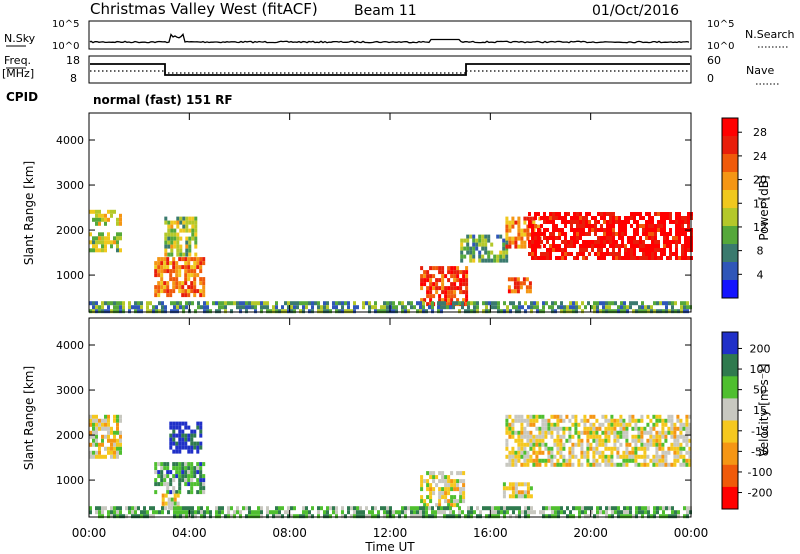 The image size is (800, 554). What do you see at coordinates (730, 145) in the screenshot?
I see `colorbar-segment` at bounding box center [730, 145].